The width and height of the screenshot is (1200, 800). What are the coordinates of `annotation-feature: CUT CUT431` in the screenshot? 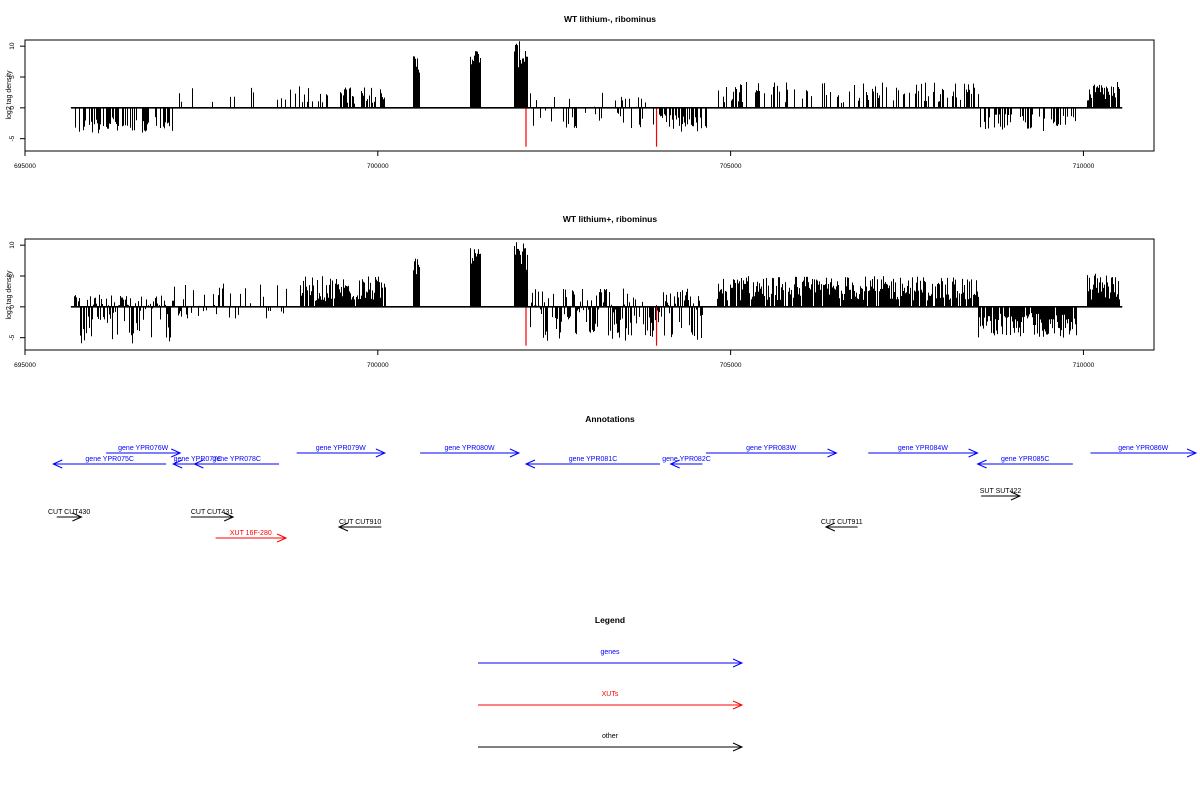 It's located at (212, 515).